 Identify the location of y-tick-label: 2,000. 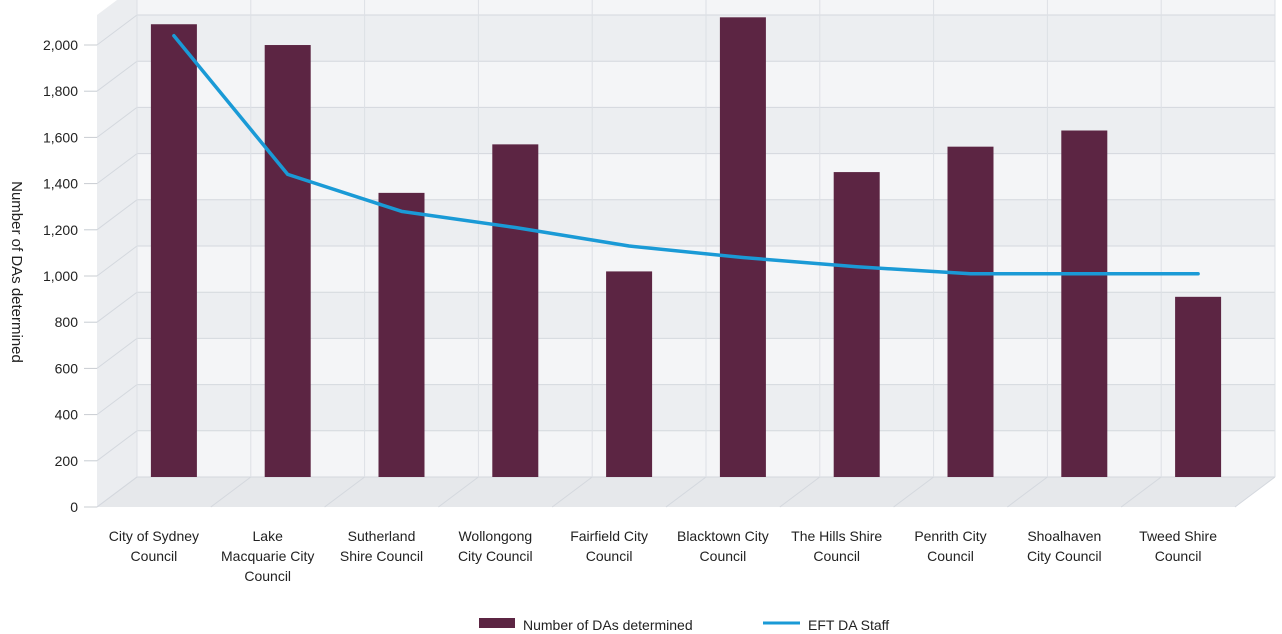
(60, 45).